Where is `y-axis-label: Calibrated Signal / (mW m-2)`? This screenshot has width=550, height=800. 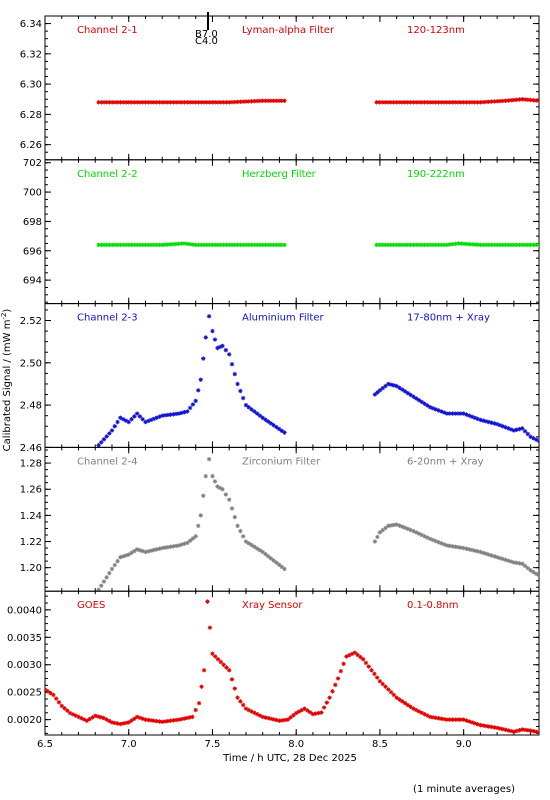 y-axis-label: Calibrated Signal / (mW m-2) is located at coordinates (6, 380).